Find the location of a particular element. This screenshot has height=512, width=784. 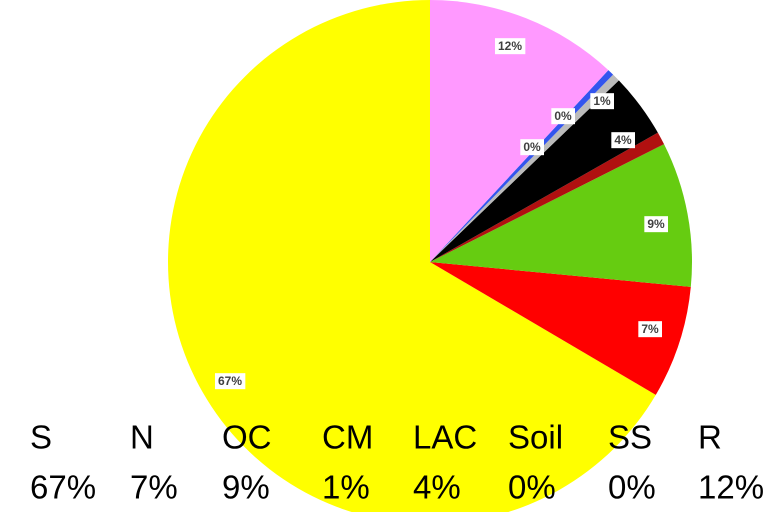

slice-label: 7% is located at coordinates (650, 329).